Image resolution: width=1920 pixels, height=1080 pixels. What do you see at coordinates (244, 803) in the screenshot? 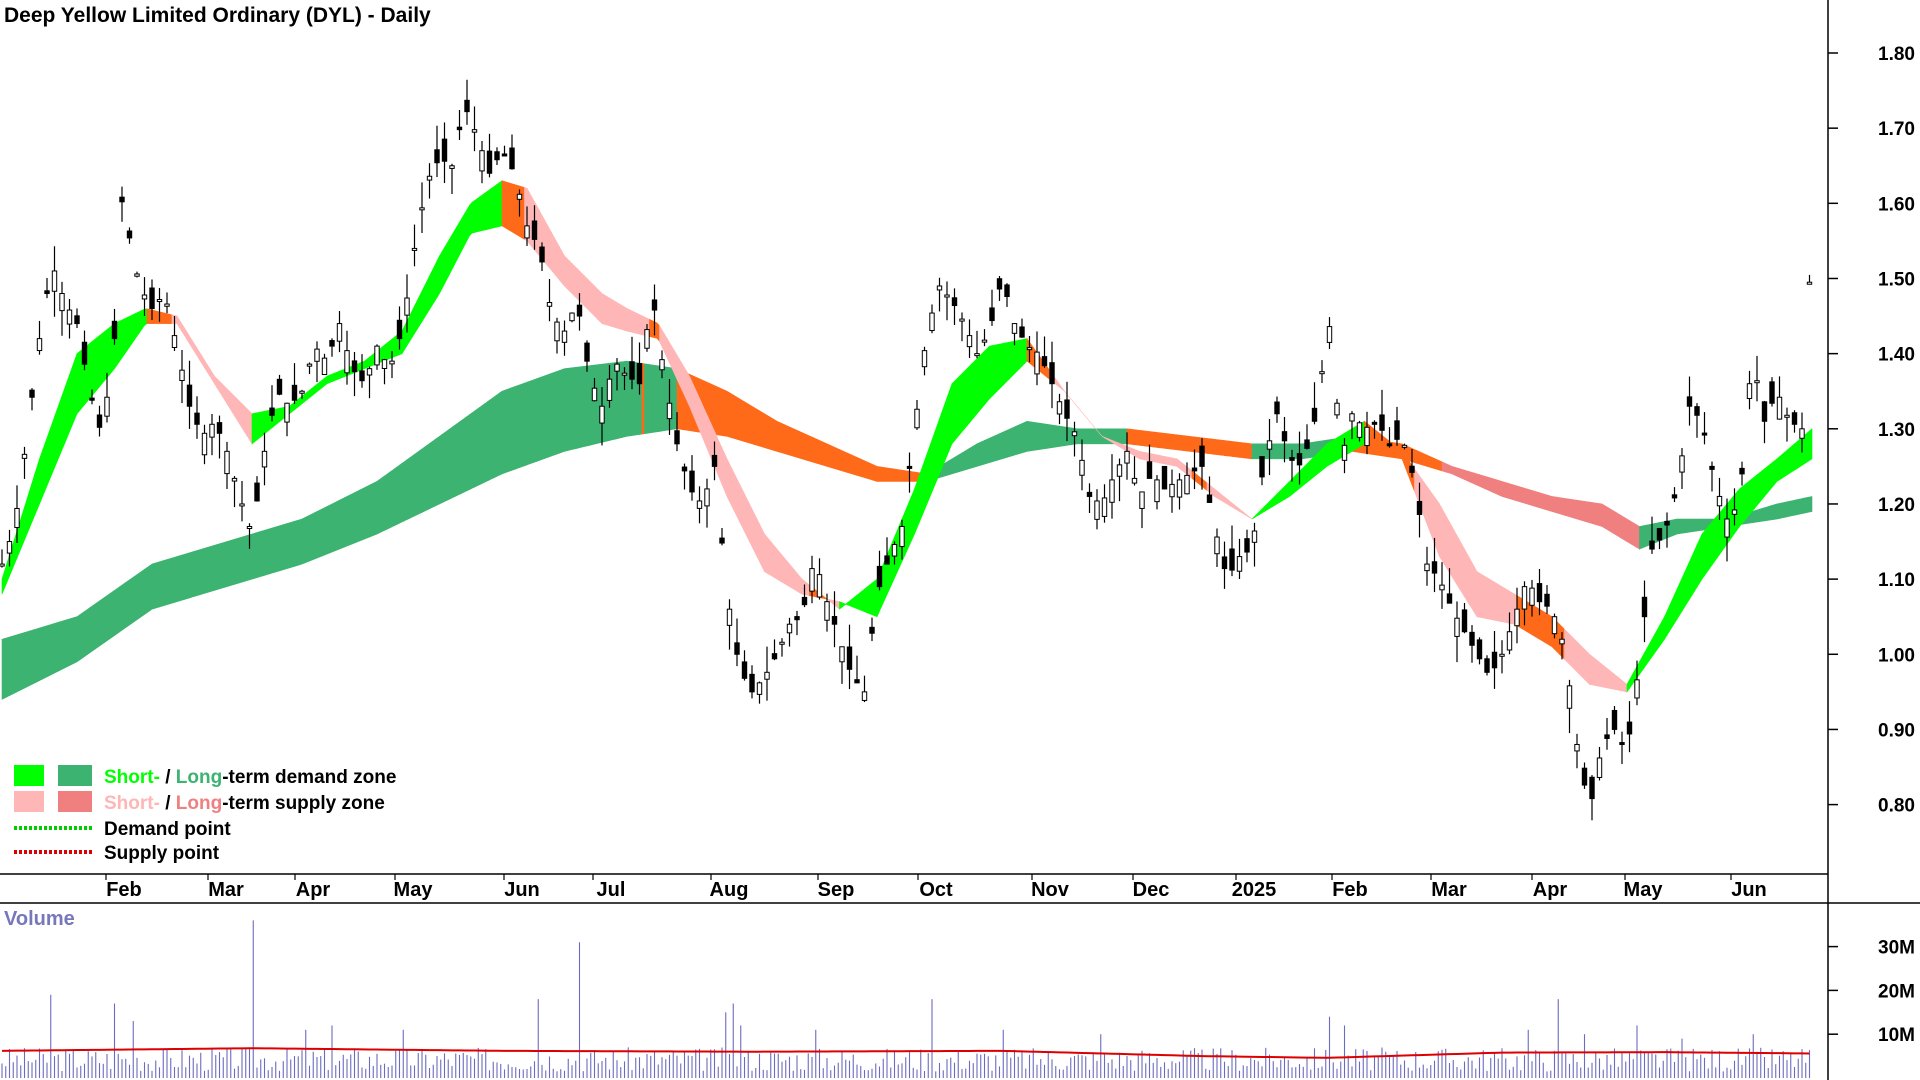
I see `legend-label: Short- / Long-term supply zone` at bounding box center [244, 803].